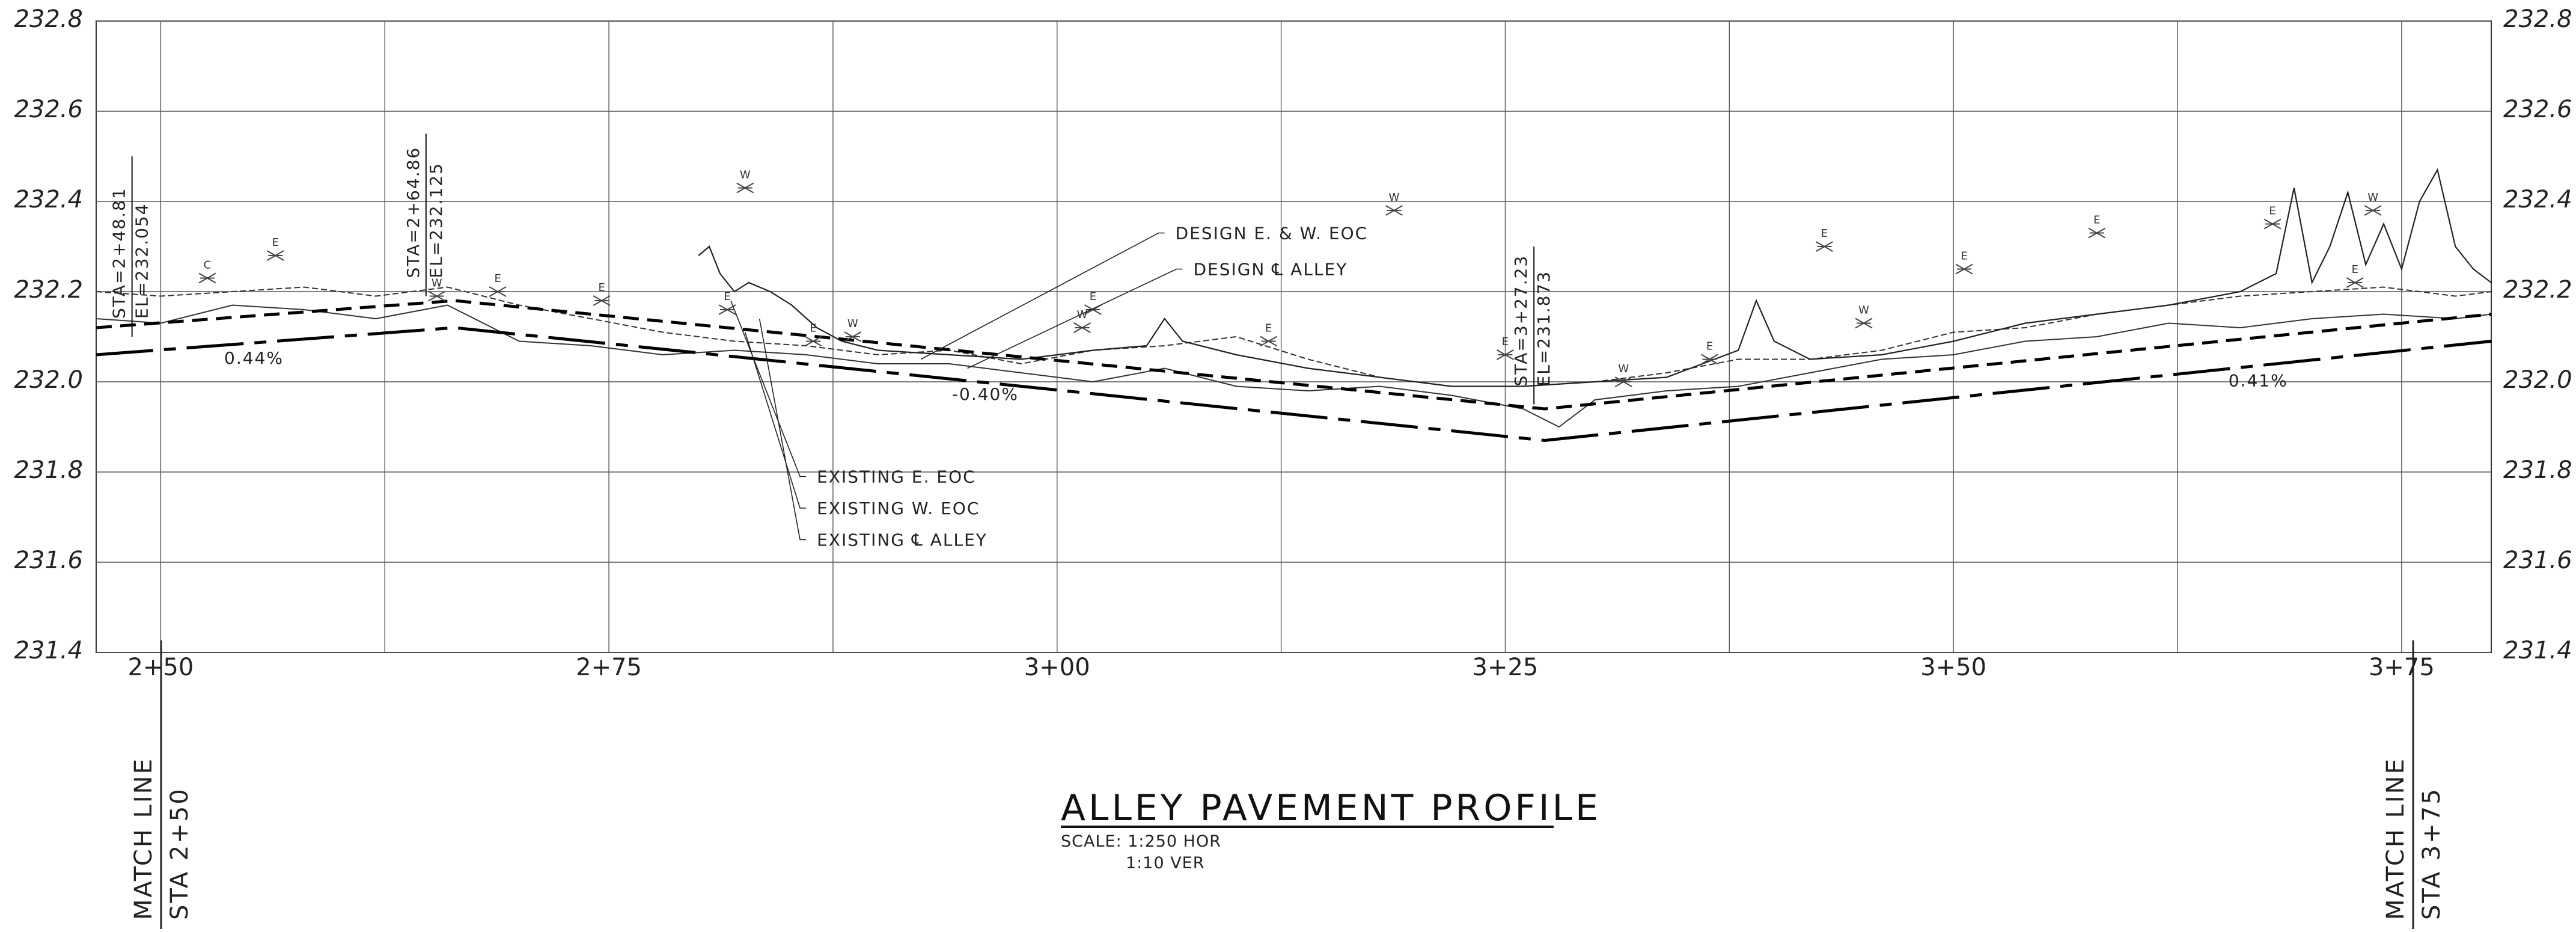 This screenshot has height=932, width=2576. I want to click on pvi-label-group: STA=2+48.81 EL=232.054, so click(130, 253).